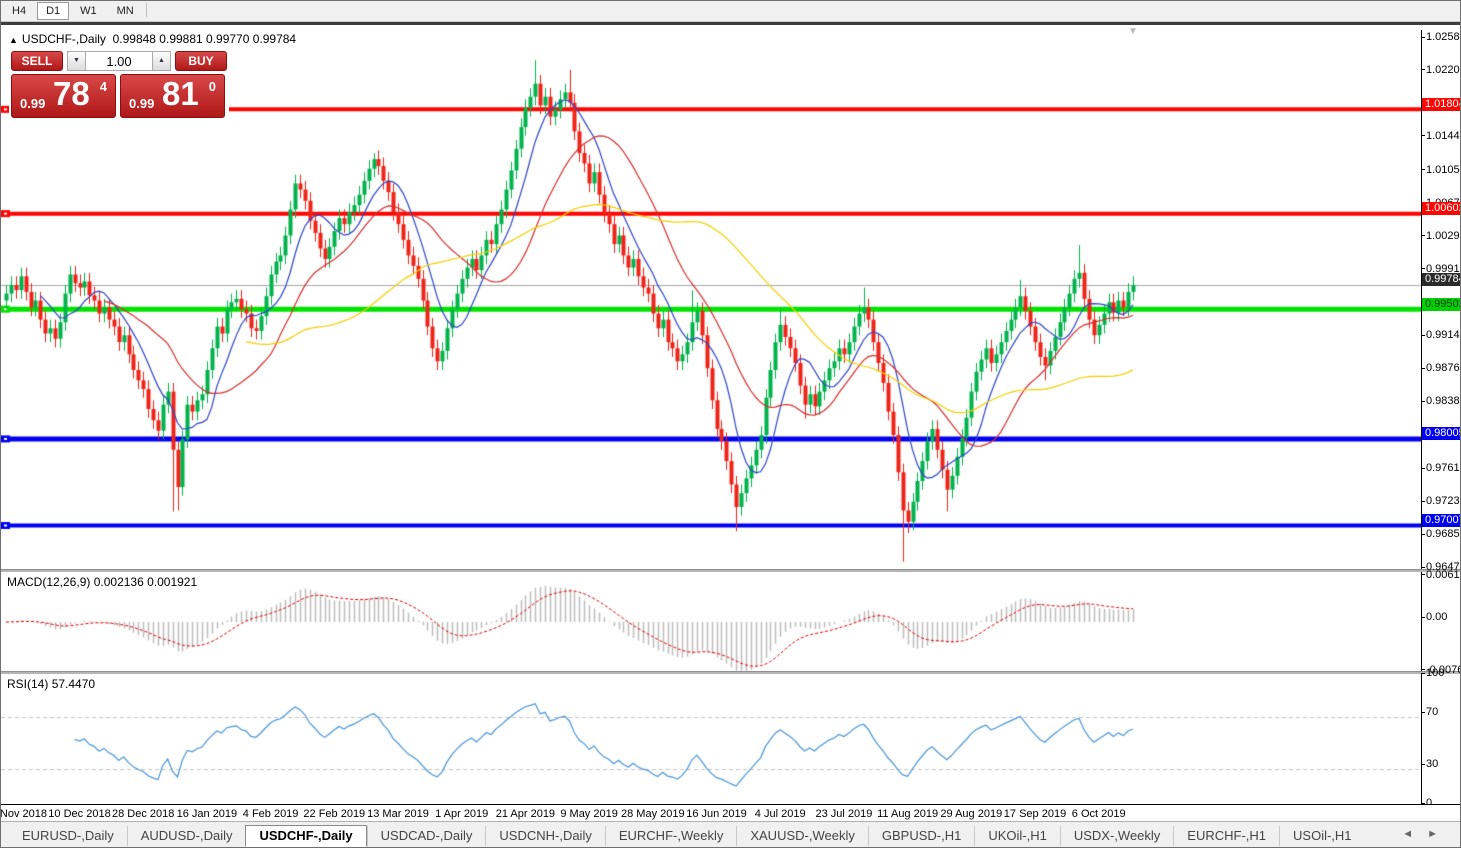 Image resolution: width=1461 pixels, height=848 pixels. What do you see at coordinates (143, 814) in the screenshot?
I see `date-axis-label: 28 Dec 2018` at bounding box center [143, 814].